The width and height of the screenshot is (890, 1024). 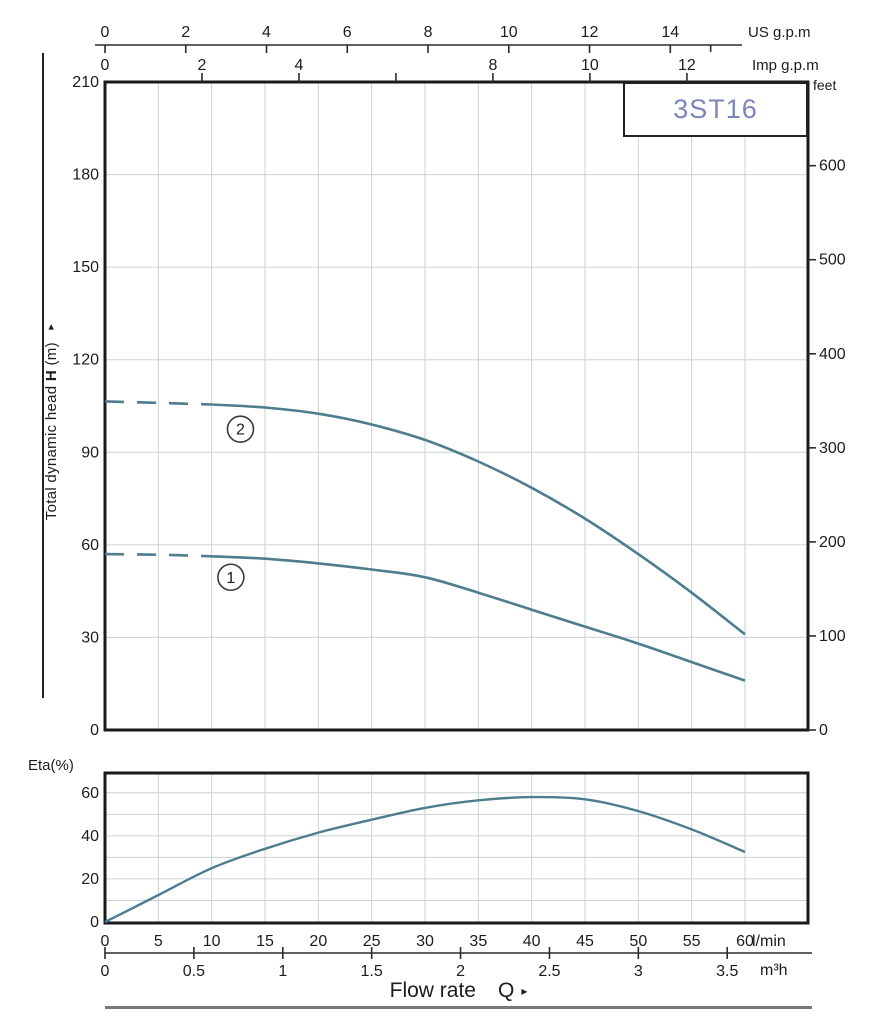 I want to click on feet-tick-label: 300, so click(x=832, y=448).